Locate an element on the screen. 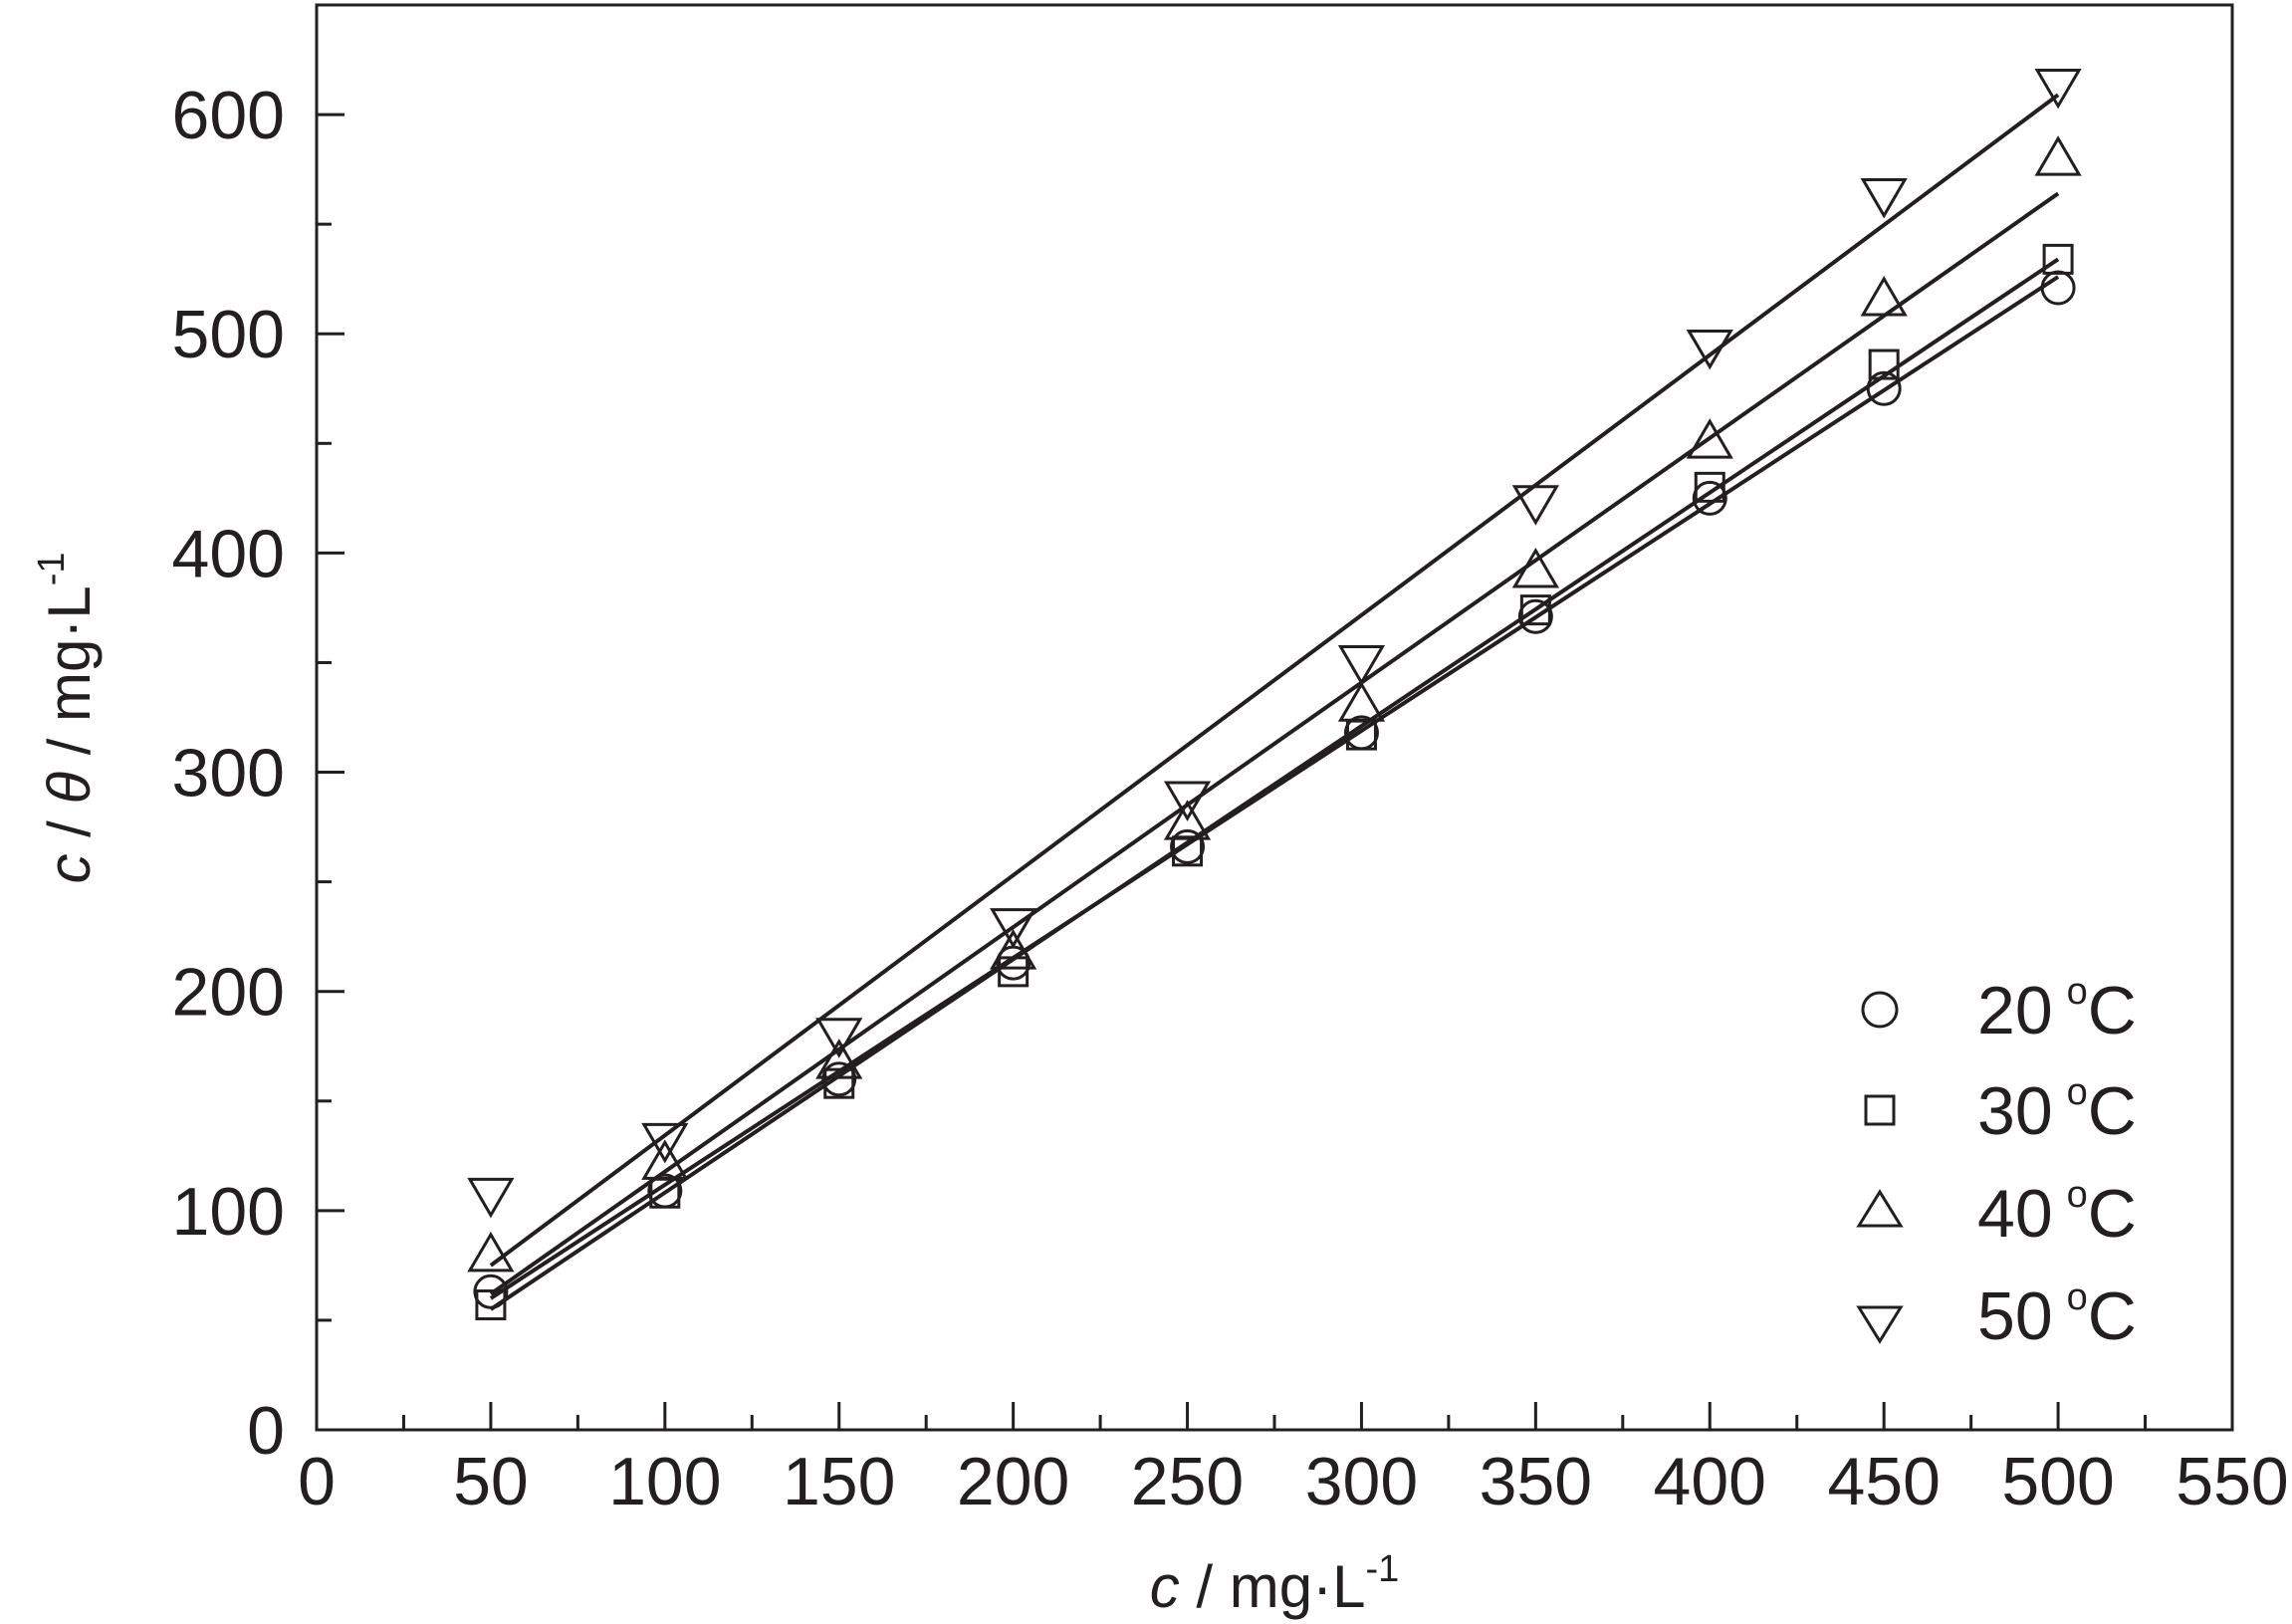 The width and height of the screenshot is (2292, 1624). y-tick-labels: 0 100 200 300 400 500 600 is located at coordinates (228, 774).